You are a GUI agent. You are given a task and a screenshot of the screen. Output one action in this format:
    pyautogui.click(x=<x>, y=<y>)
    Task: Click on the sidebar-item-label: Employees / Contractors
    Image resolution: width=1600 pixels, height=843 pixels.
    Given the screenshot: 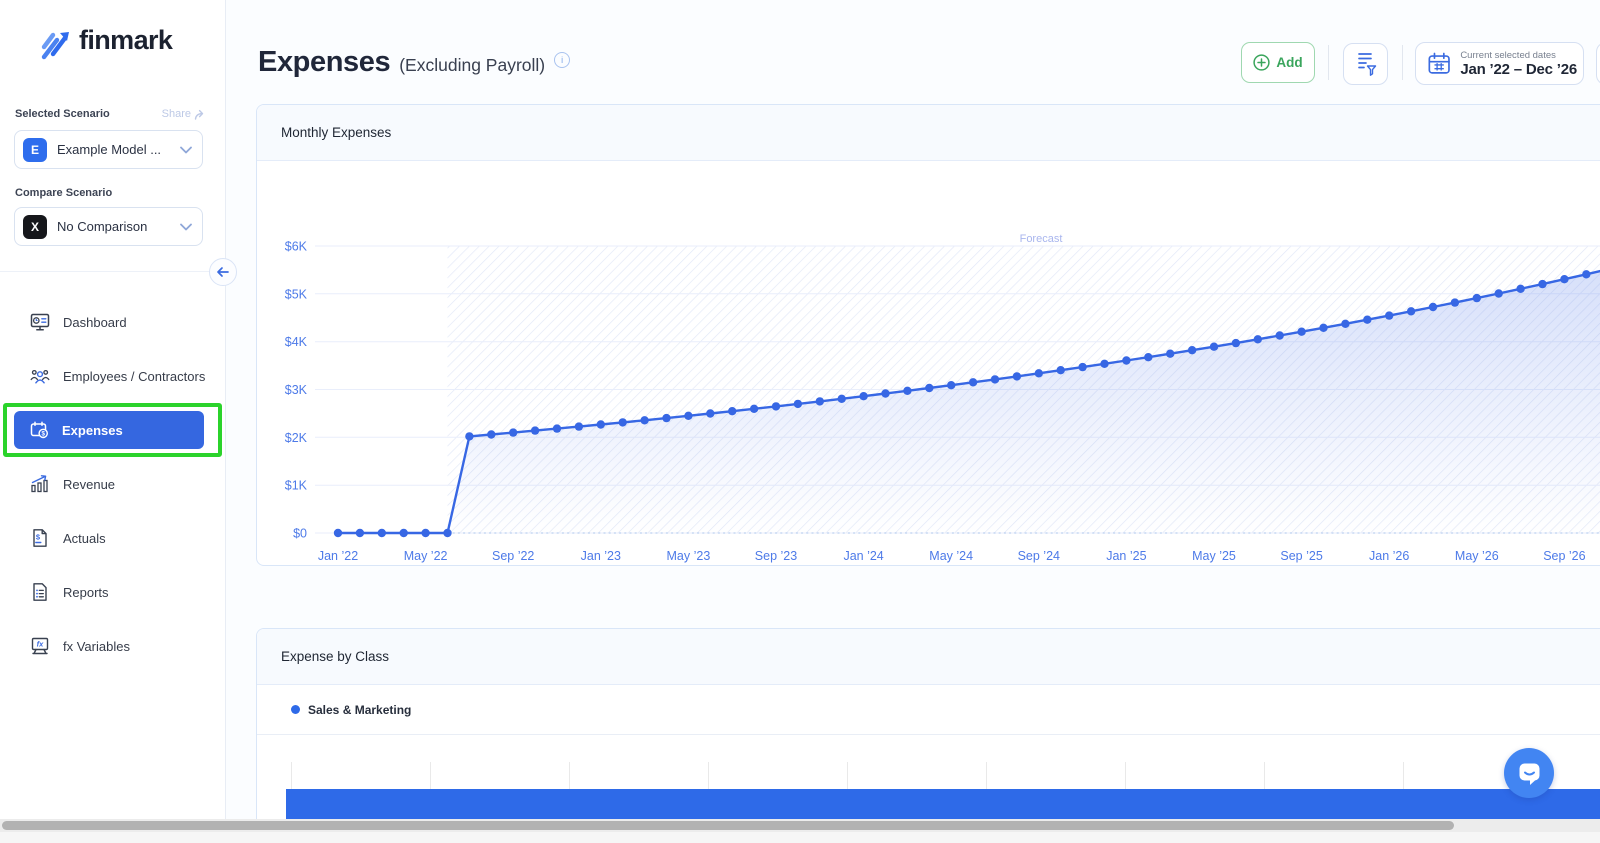 What is the action you would take?
    pyautogui.click(x=134, y=376)
    